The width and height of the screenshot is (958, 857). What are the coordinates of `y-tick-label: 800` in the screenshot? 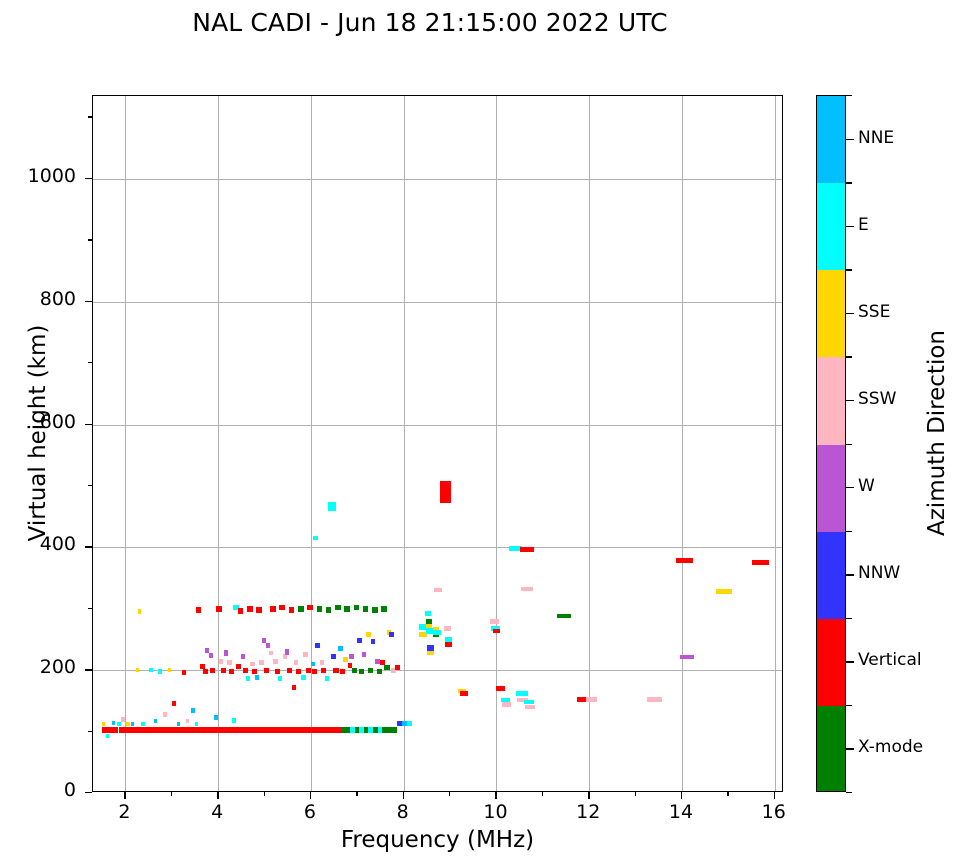 It's located at (57, 298).